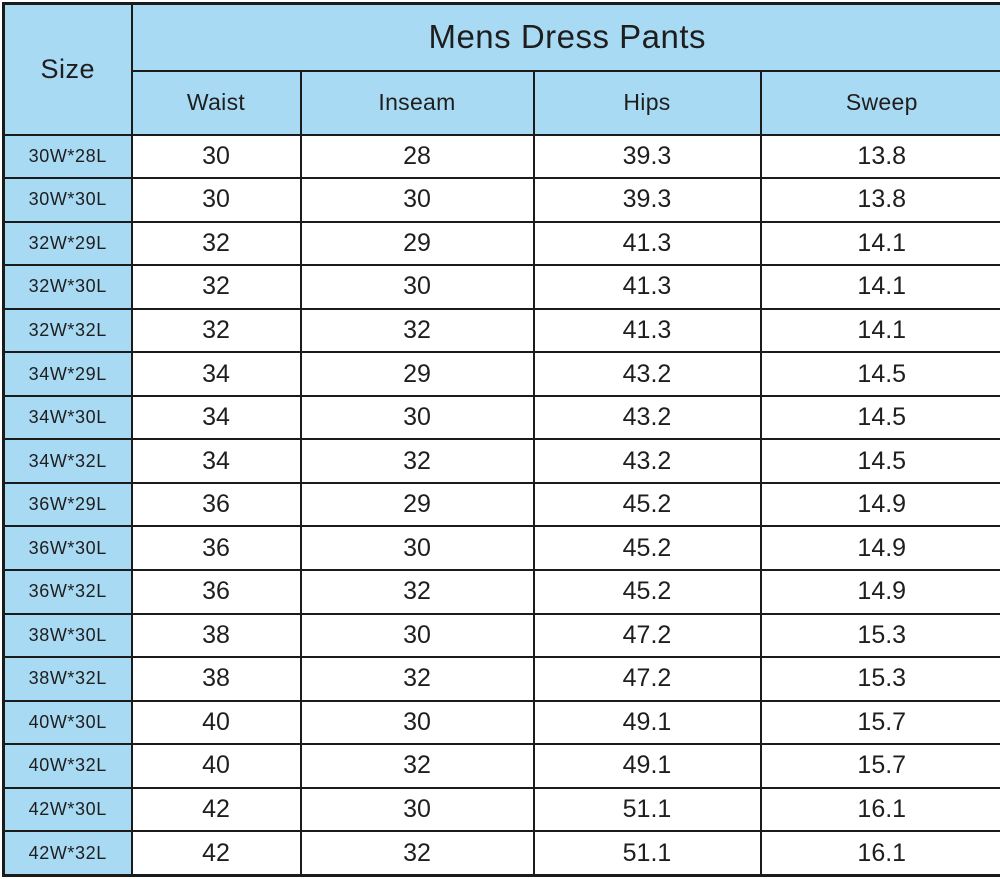  I want to click on table-row: 38W*30L 38 30 47.2 15.3, so click(501, 635).